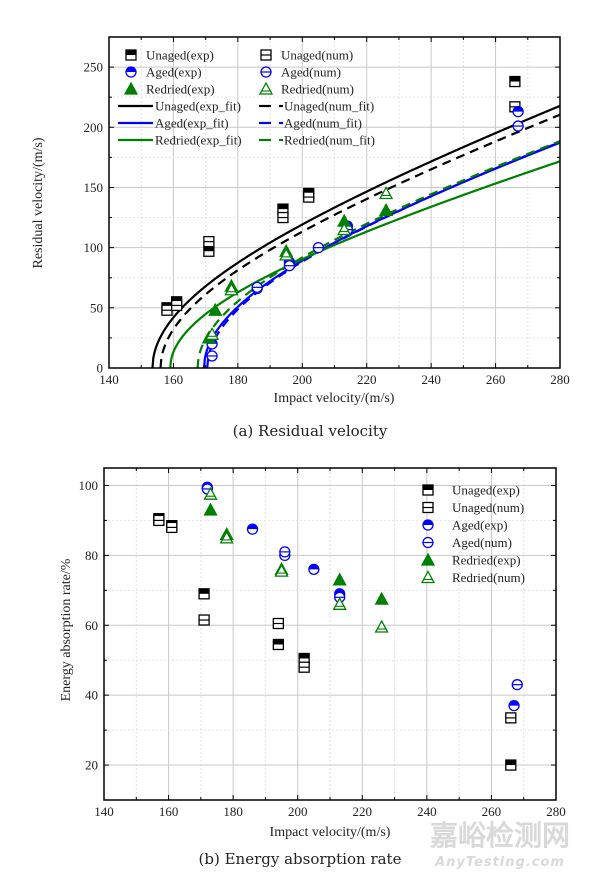 This screenshot has height=877, width=600. Describe the element at coordinates (317, 89) in the screenshot. I see `legend-label: Redried(num)` at that location.